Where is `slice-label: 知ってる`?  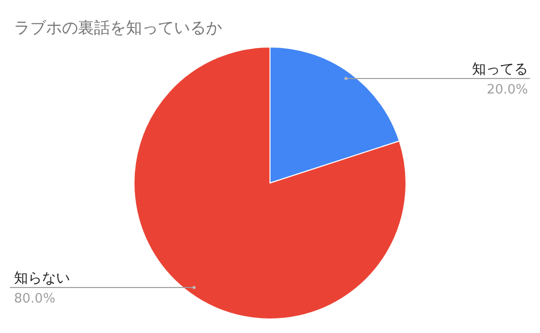 slice-label: 知ってる is located at coordinates (500, 69).